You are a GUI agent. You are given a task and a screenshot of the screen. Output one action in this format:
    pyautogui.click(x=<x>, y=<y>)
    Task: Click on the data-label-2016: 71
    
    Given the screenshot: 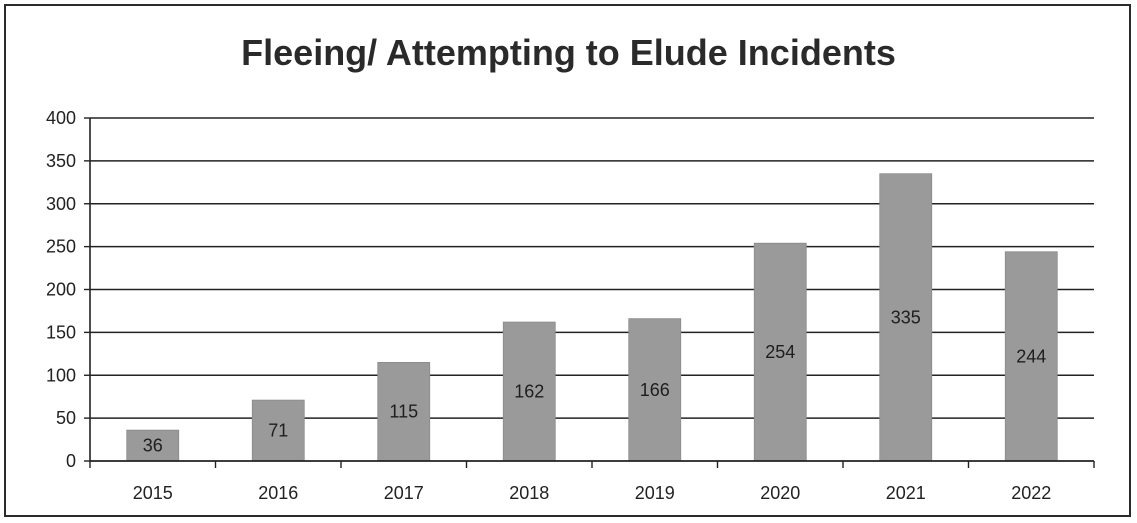 What is the action you would take?
    pyautogui.click(x=278, y=431)
    